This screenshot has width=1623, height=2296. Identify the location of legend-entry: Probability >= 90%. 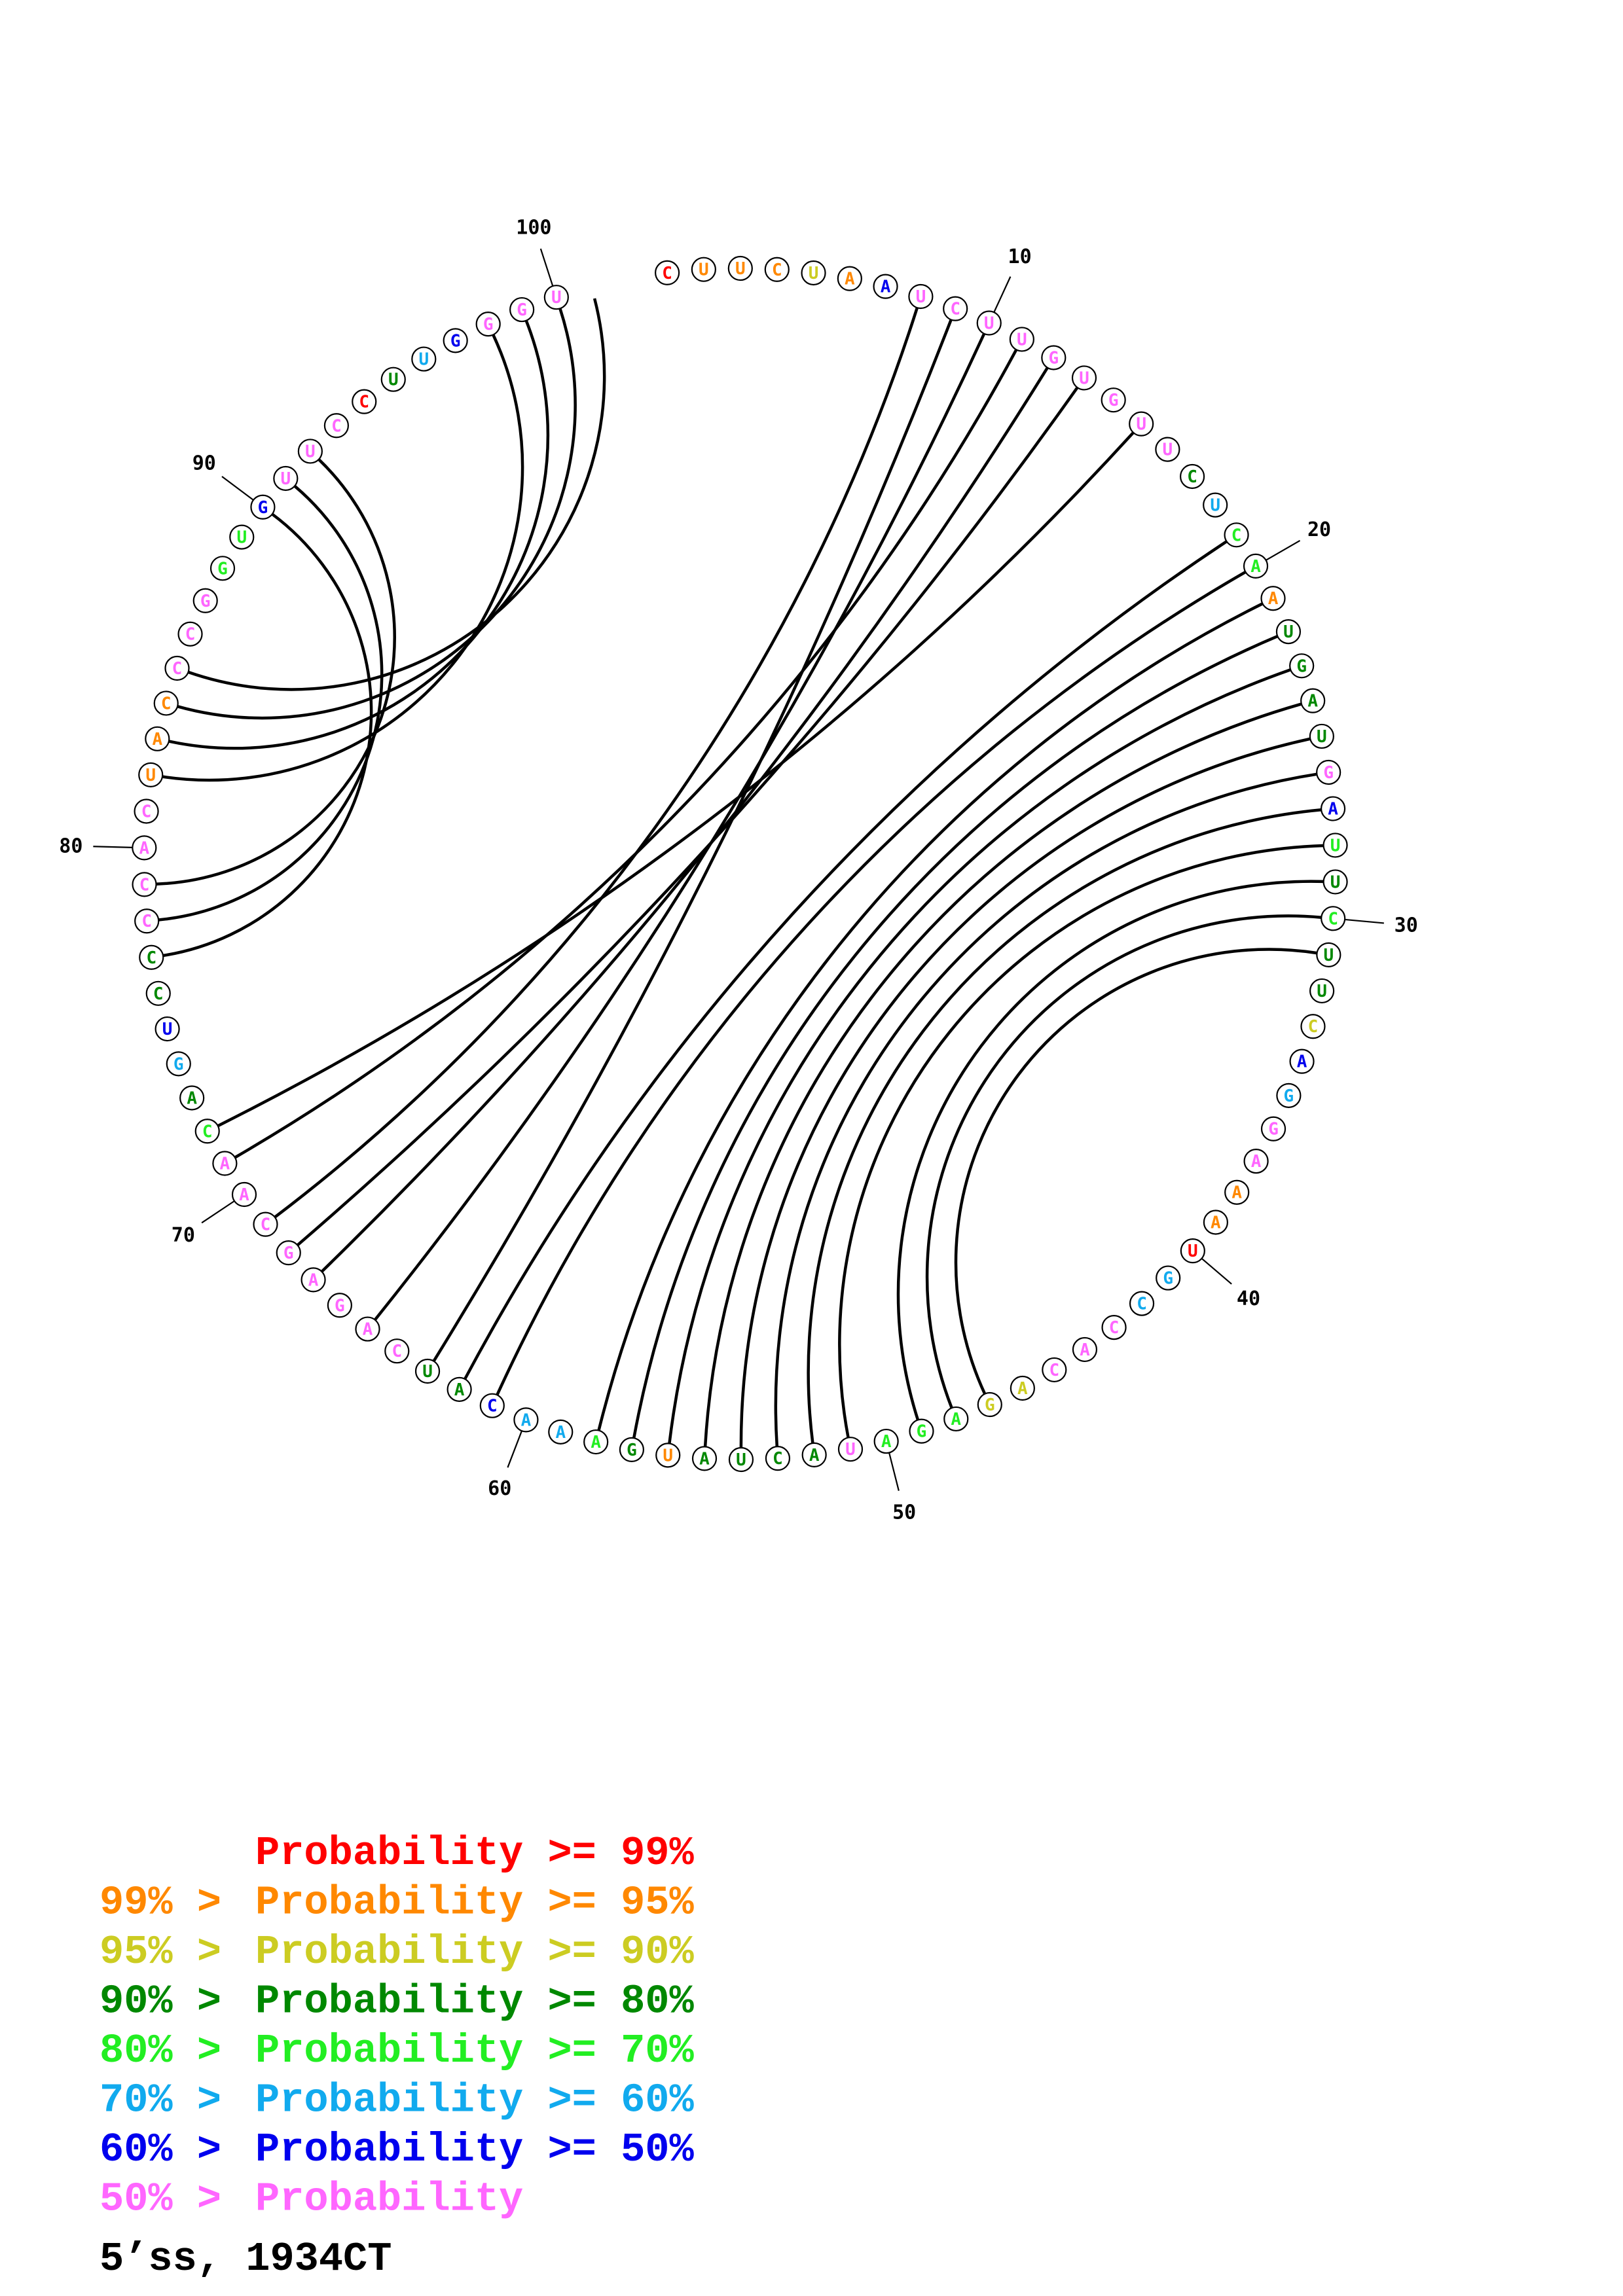
(475, 1952).